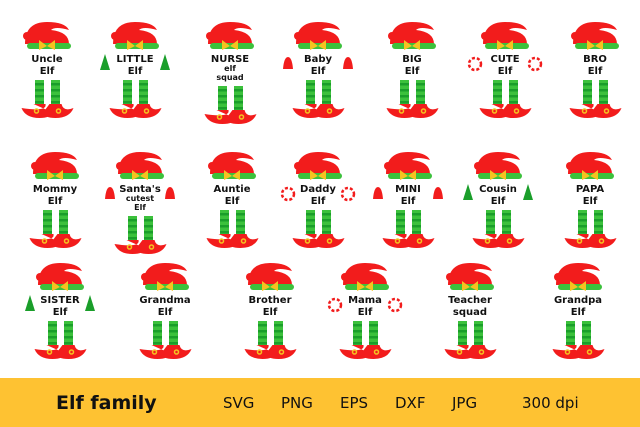  Describe the element at coordinates (106, 402) in the screenshot. I see `collection-title: Elf family` at that location.